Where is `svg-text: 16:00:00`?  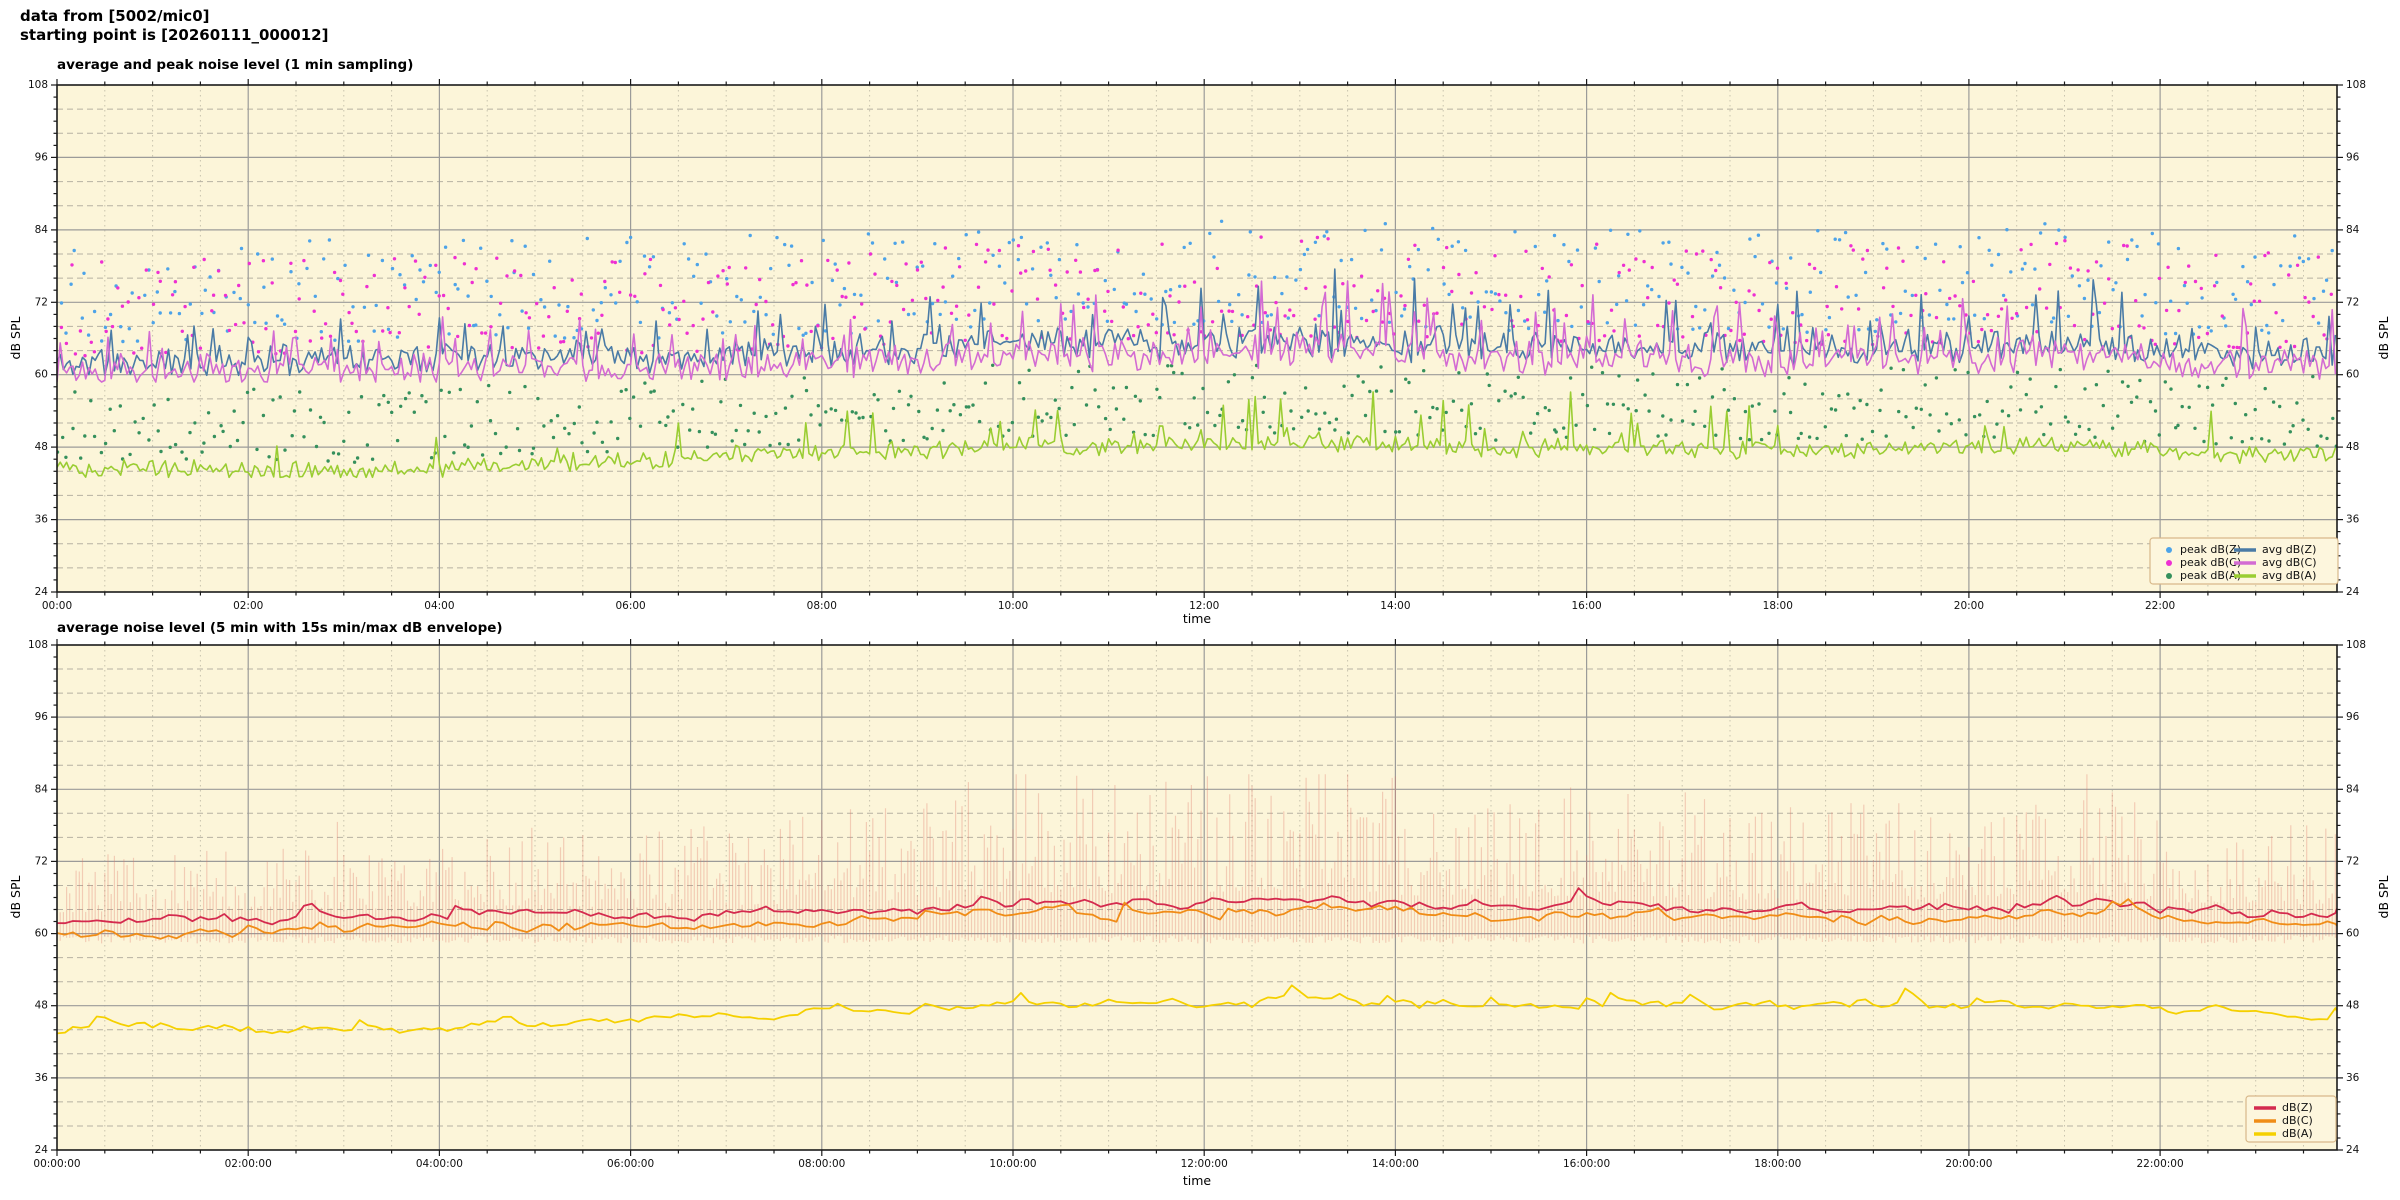 svg-text: 16:00:00 is located at coordinates (1586, 1164).